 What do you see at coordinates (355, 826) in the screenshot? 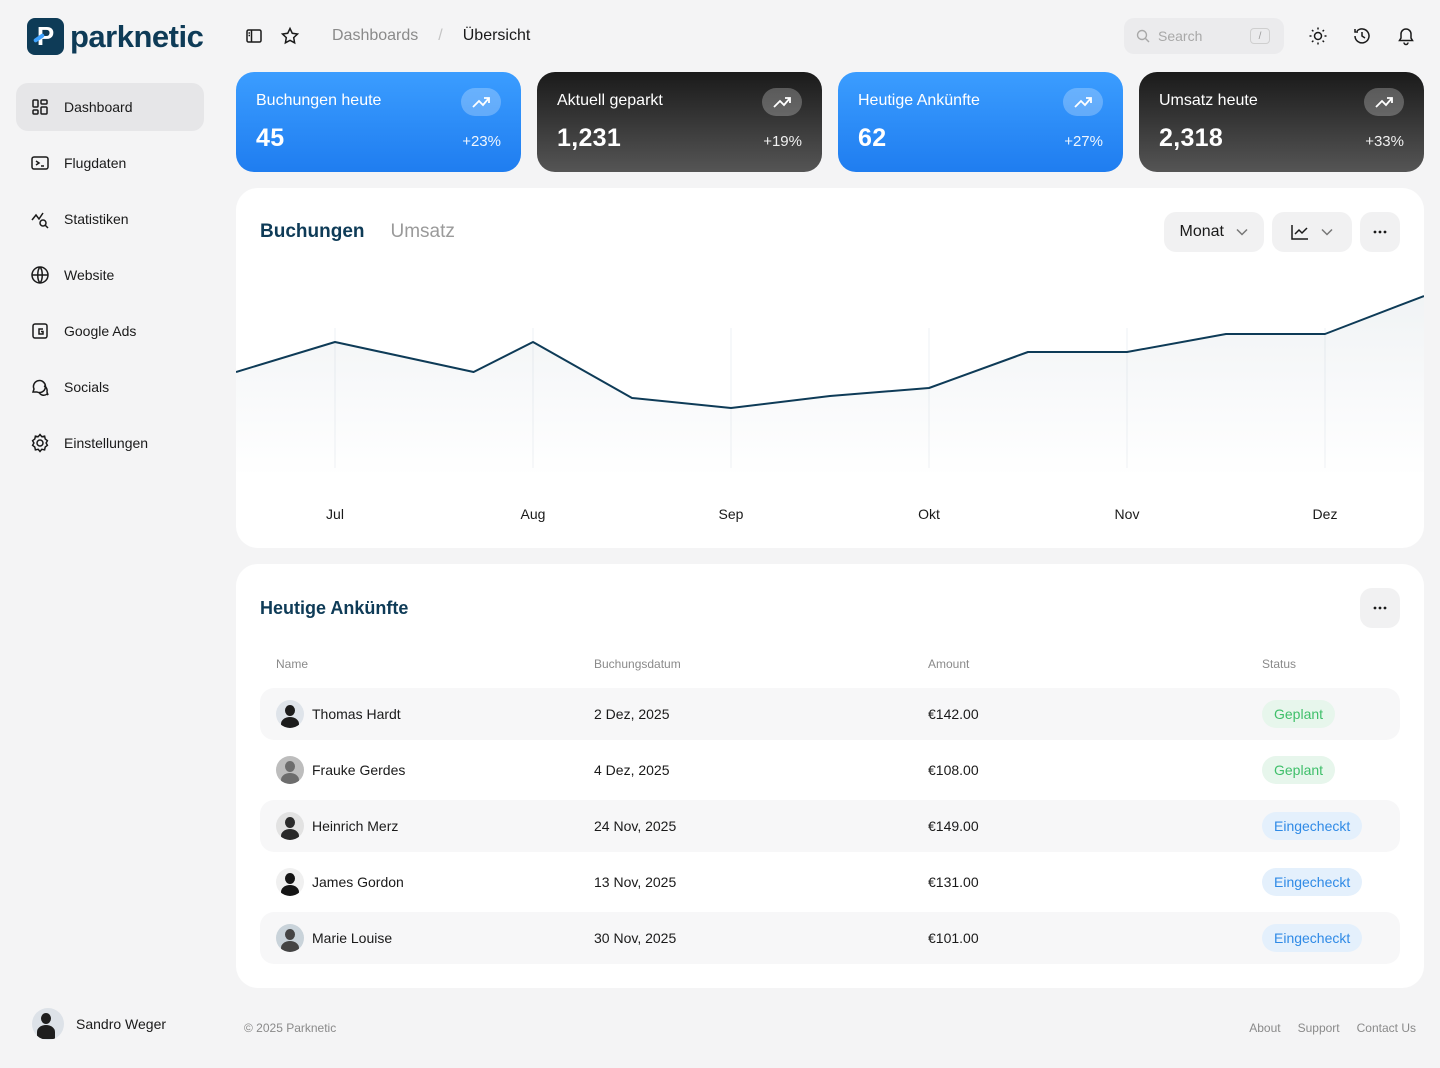
I see `guest-name: Heinrich Merz` at bounding box center [355, 826].